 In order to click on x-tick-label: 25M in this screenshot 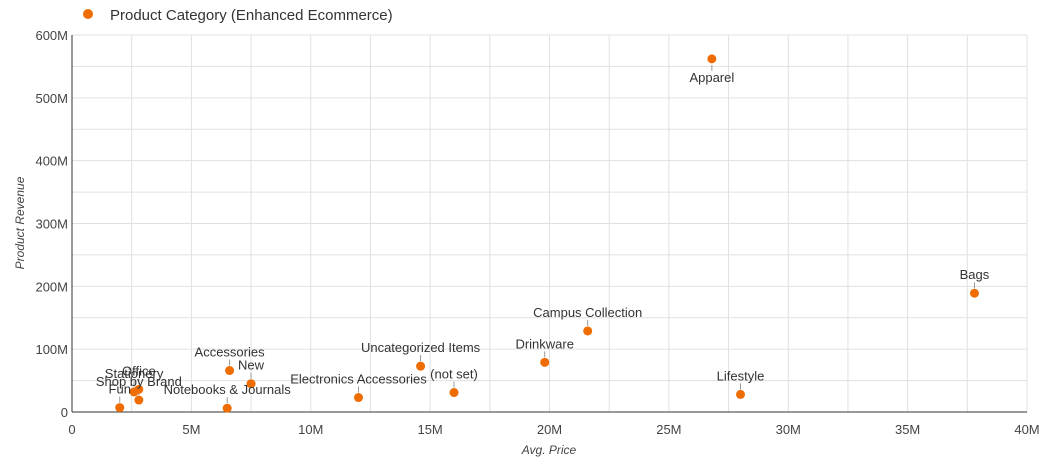, I will do `click(668, 429)`.